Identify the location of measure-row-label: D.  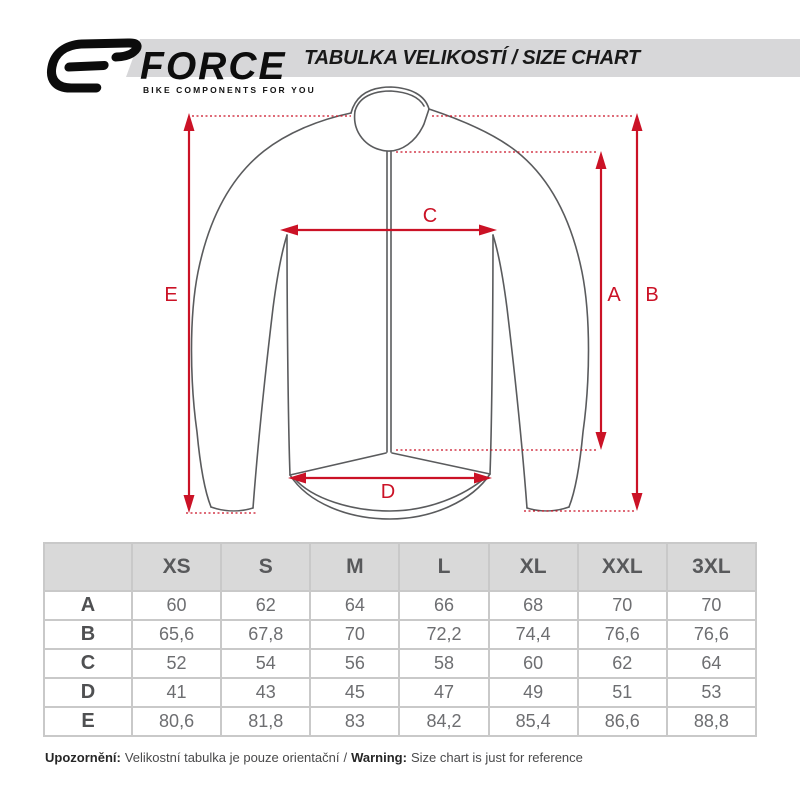
(88, 692).